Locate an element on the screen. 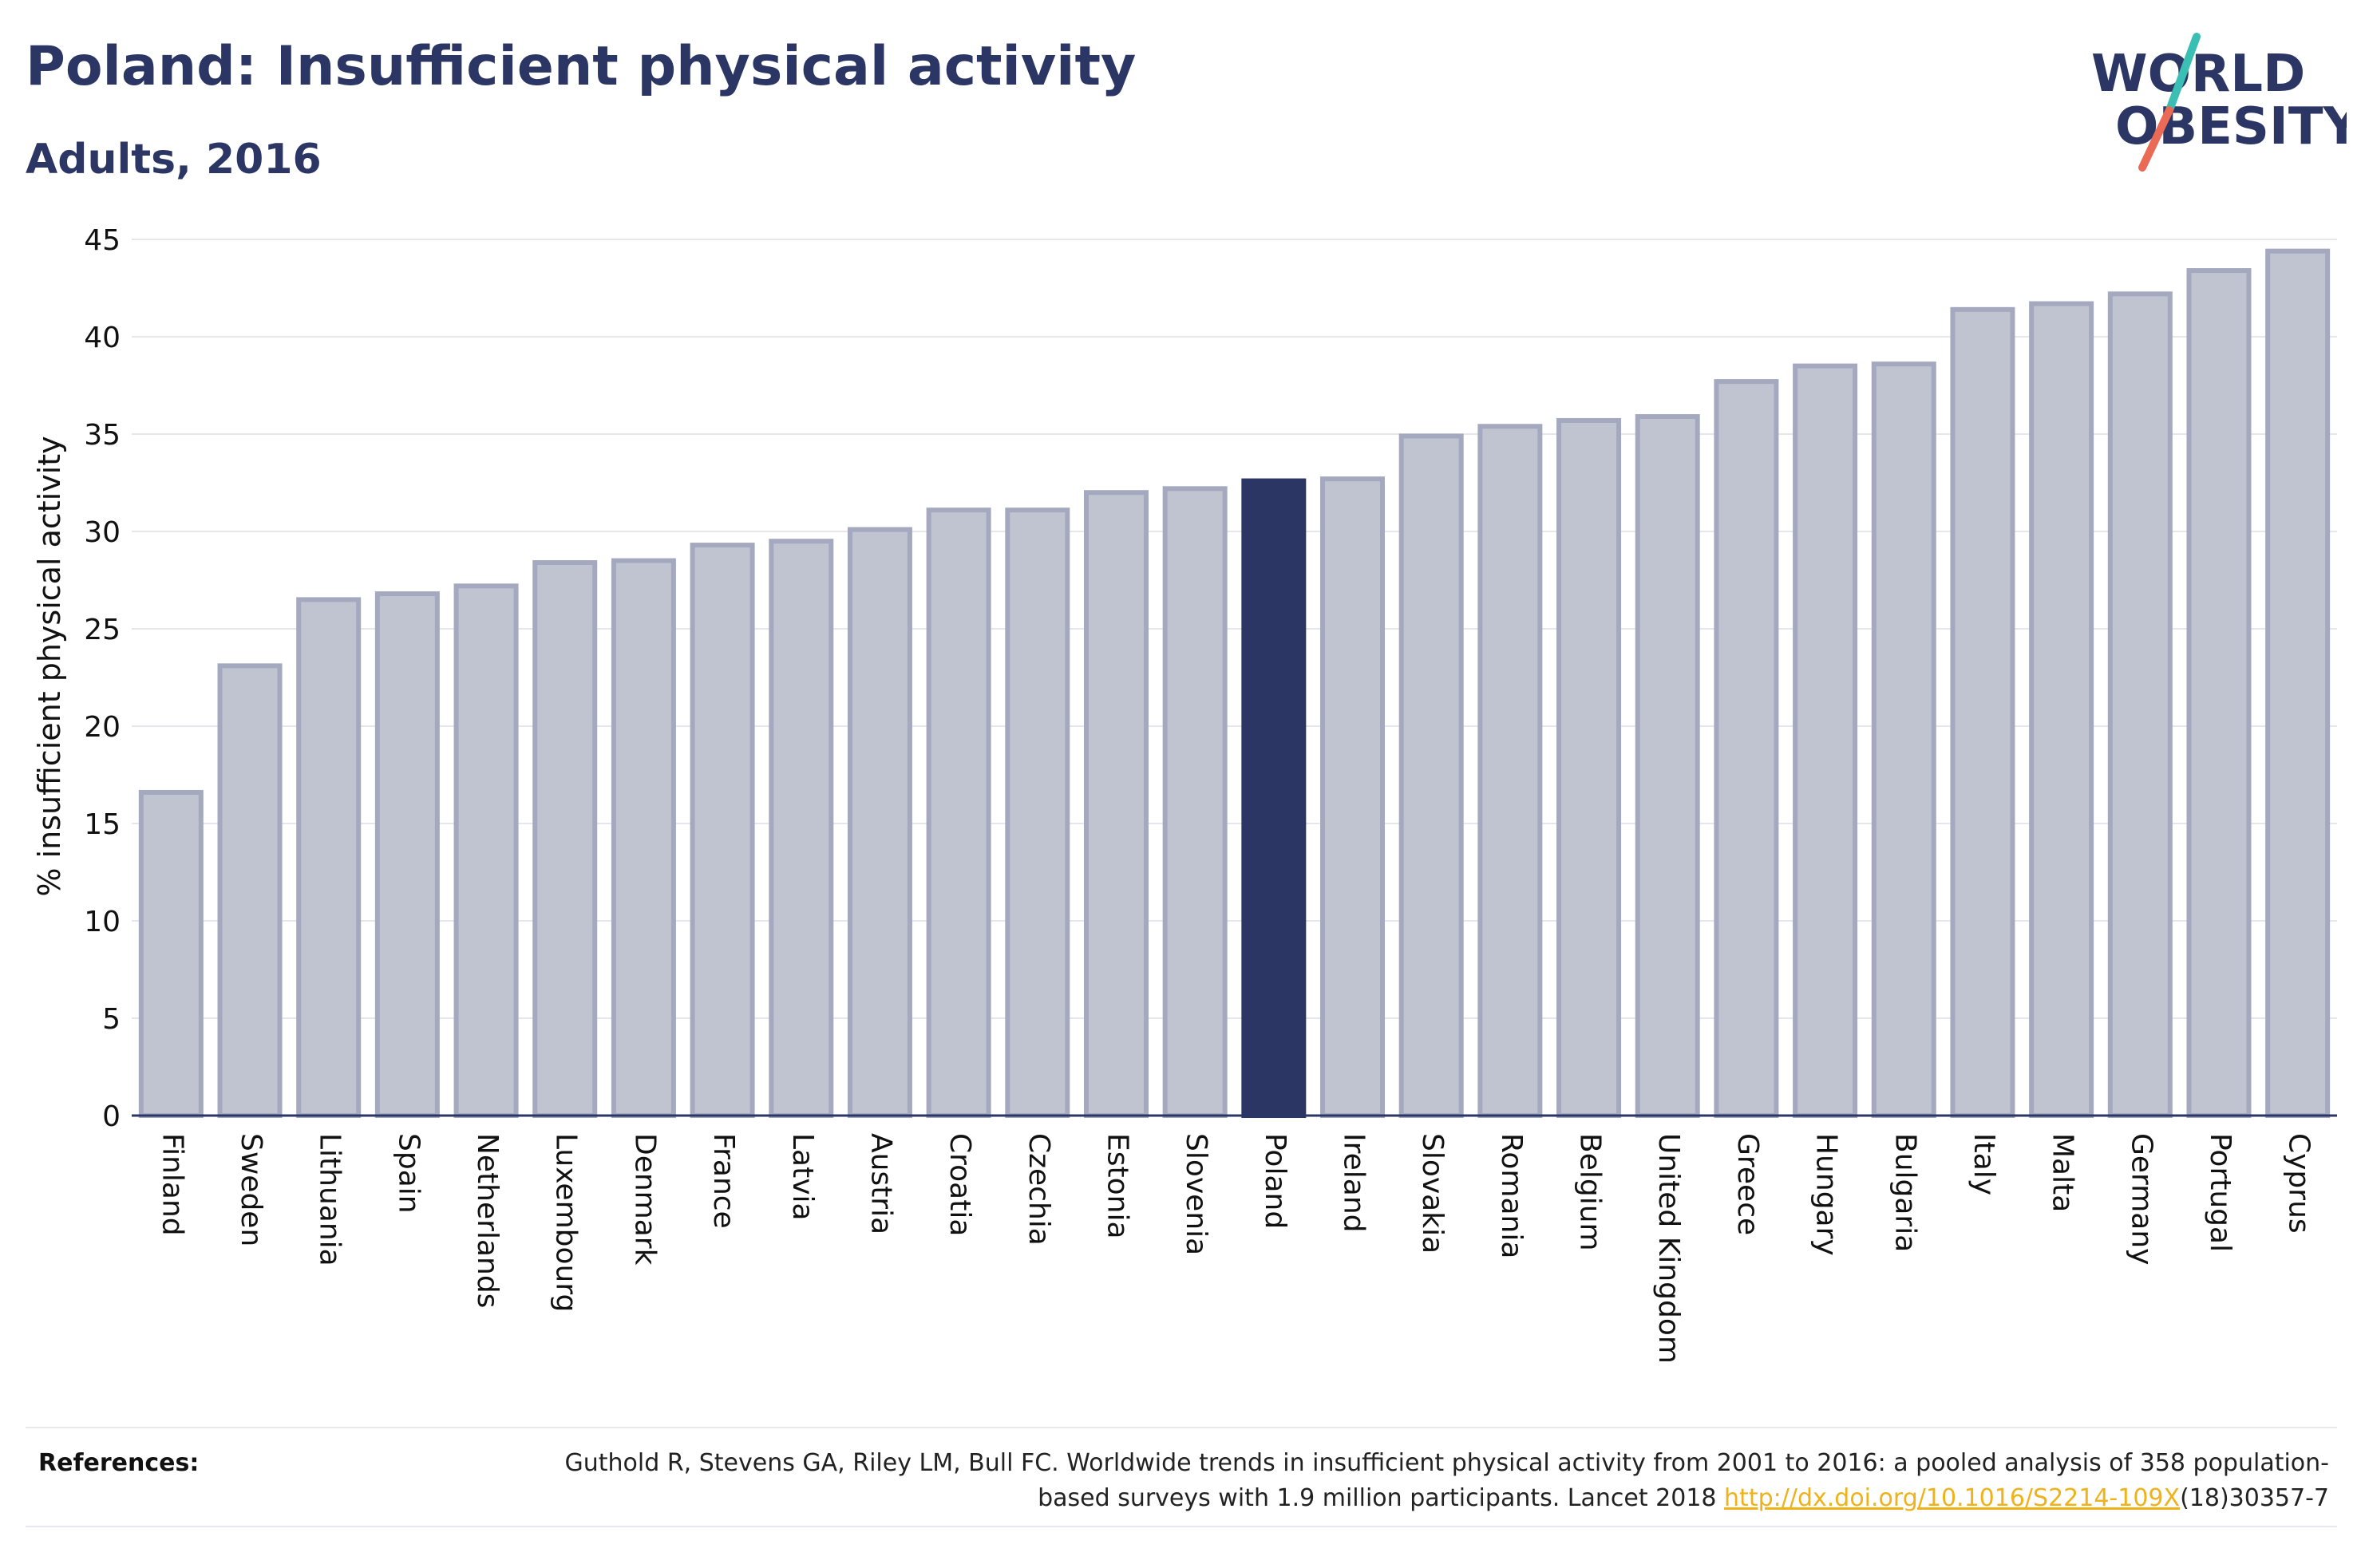  x-tick-label: Sweden is located at coordinates (251, 1189).